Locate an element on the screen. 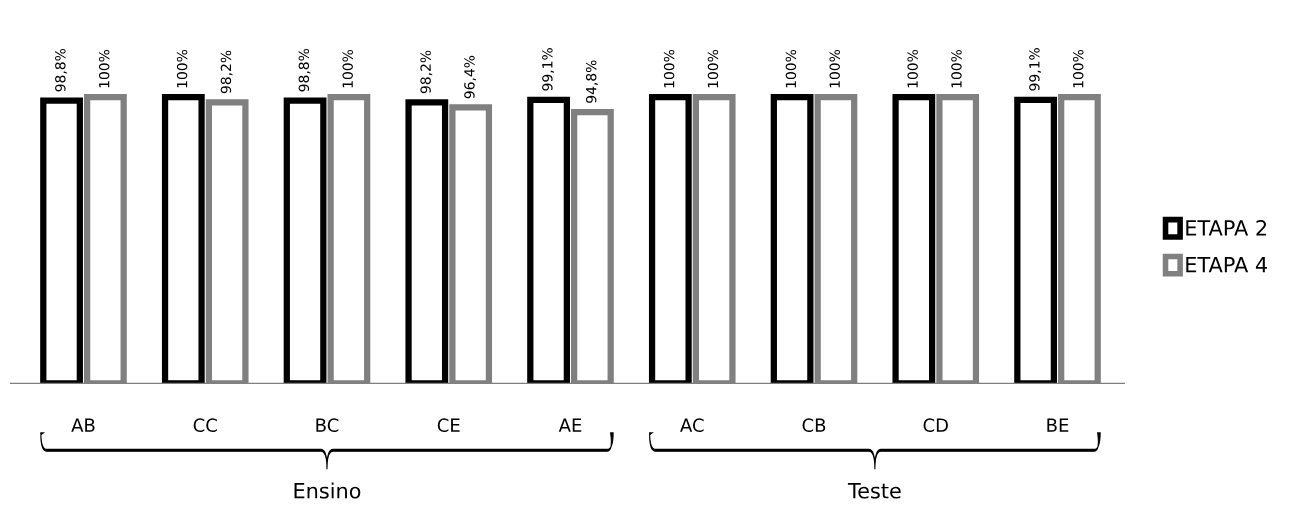 This screenshot has width=1303, height=518. x-tick-label: AE is located at coordinates (570, 425).